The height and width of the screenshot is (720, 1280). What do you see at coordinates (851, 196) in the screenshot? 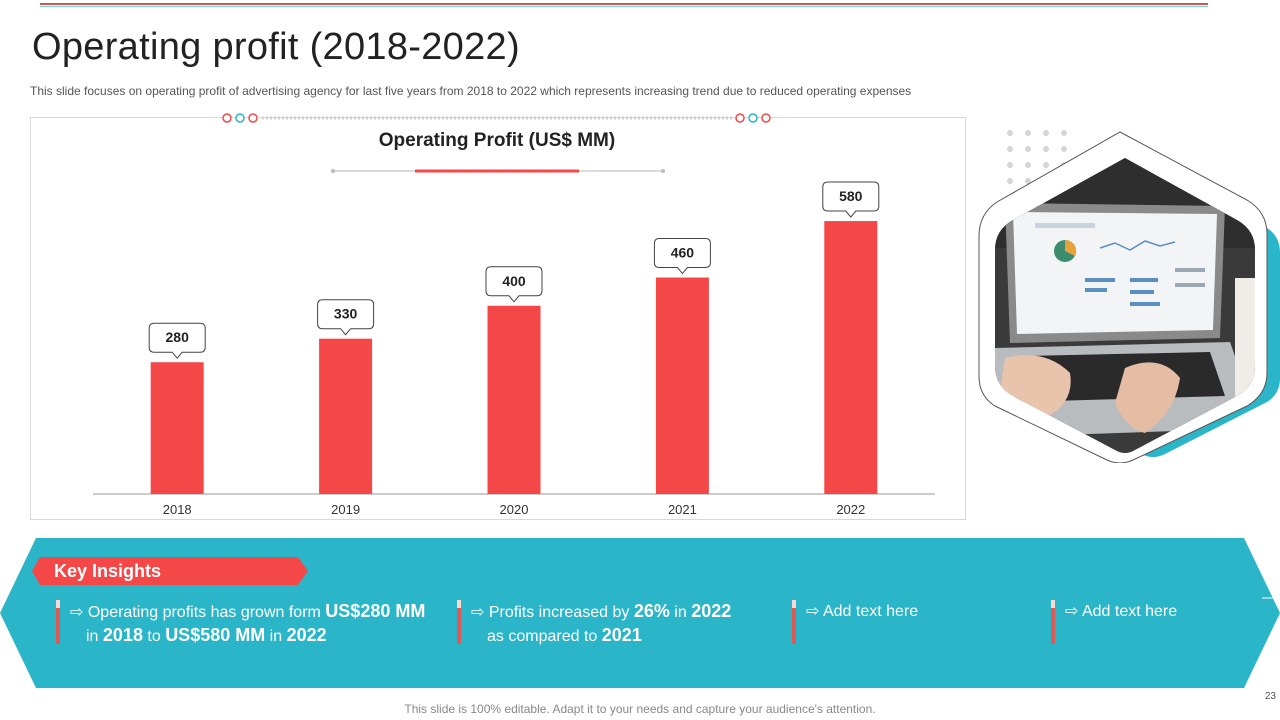
I see `data-label: 580` at bounding box center [851, 196].